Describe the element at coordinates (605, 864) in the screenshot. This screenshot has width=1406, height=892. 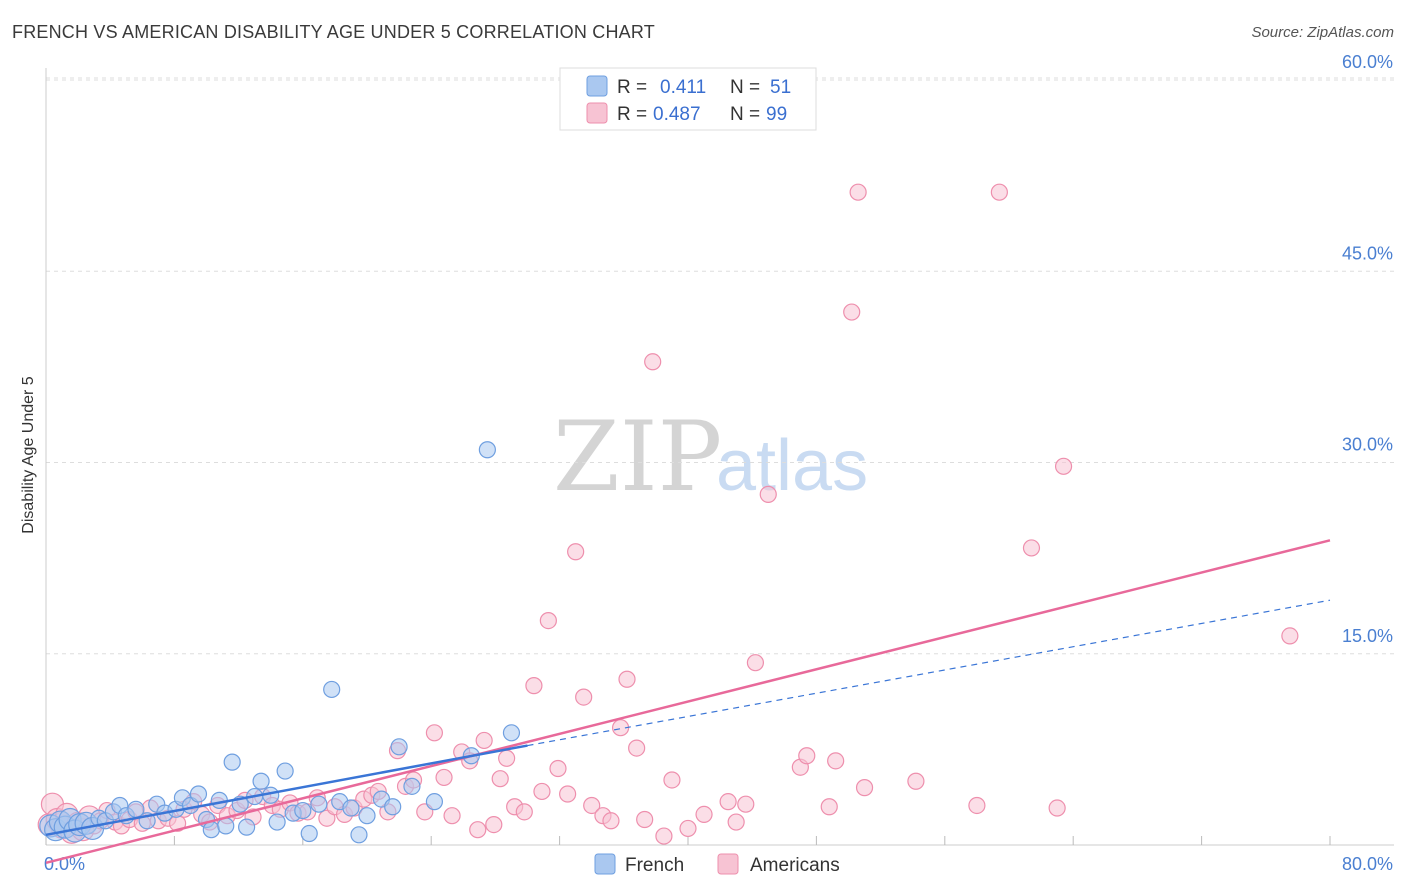
I see `bottom-legend-french-swatch` at that location.